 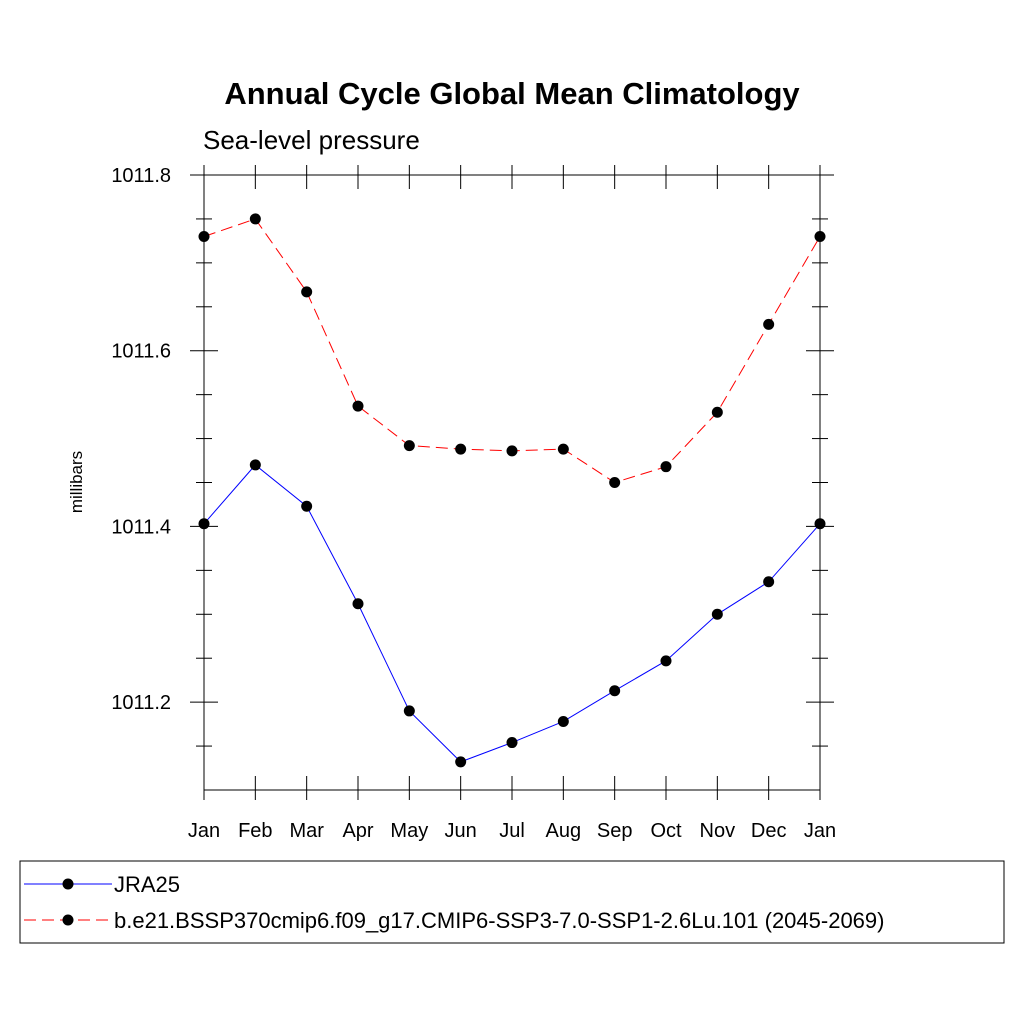 What do you see at coordinates (306, 831) in the screenshot?
I see `x-tick-label: Mar` at bounding box center [306, 831].